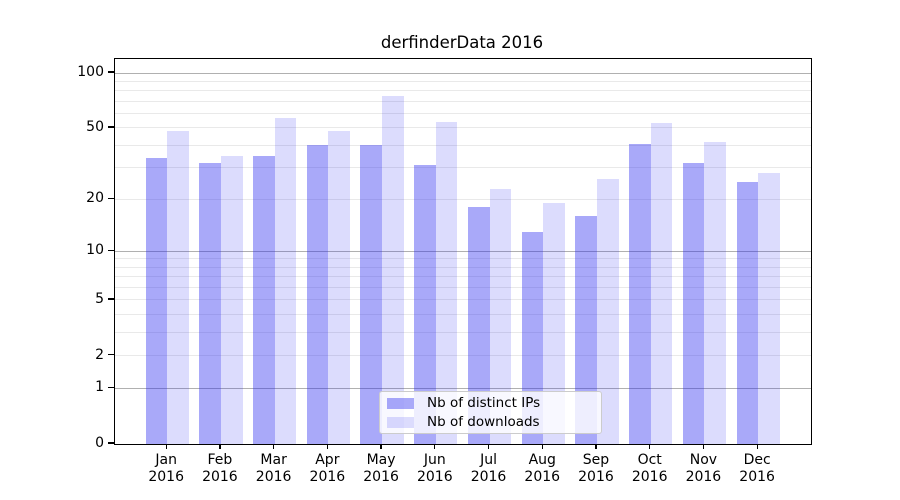  I want to click on x-tick-label: Jun 2016, so click(434, 468).